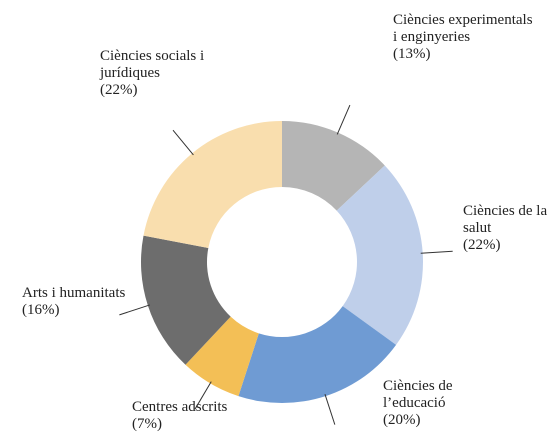 The height and width of the screenshot is (438, 547). Describe the element at coordinates (74, 293) in the screenshot. I see `category-label: Arts i humanitats` at that location.